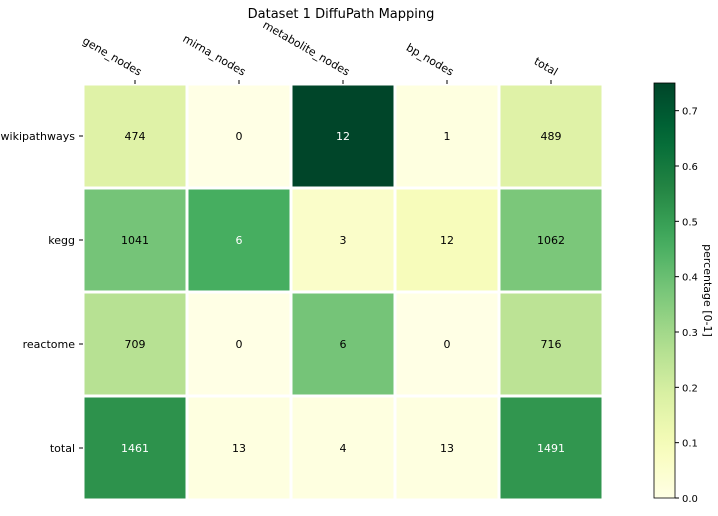 The image size is (718, 516). What do you see at coordinates (38, 136) in the screenshot?
I see `row-tick-label: wikipathways` at bounding box center [38, 136].